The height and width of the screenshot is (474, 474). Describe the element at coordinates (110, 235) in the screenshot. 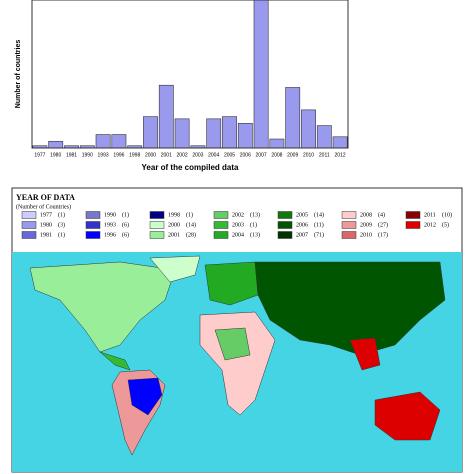

I see `legend-year: 1996` at that location.